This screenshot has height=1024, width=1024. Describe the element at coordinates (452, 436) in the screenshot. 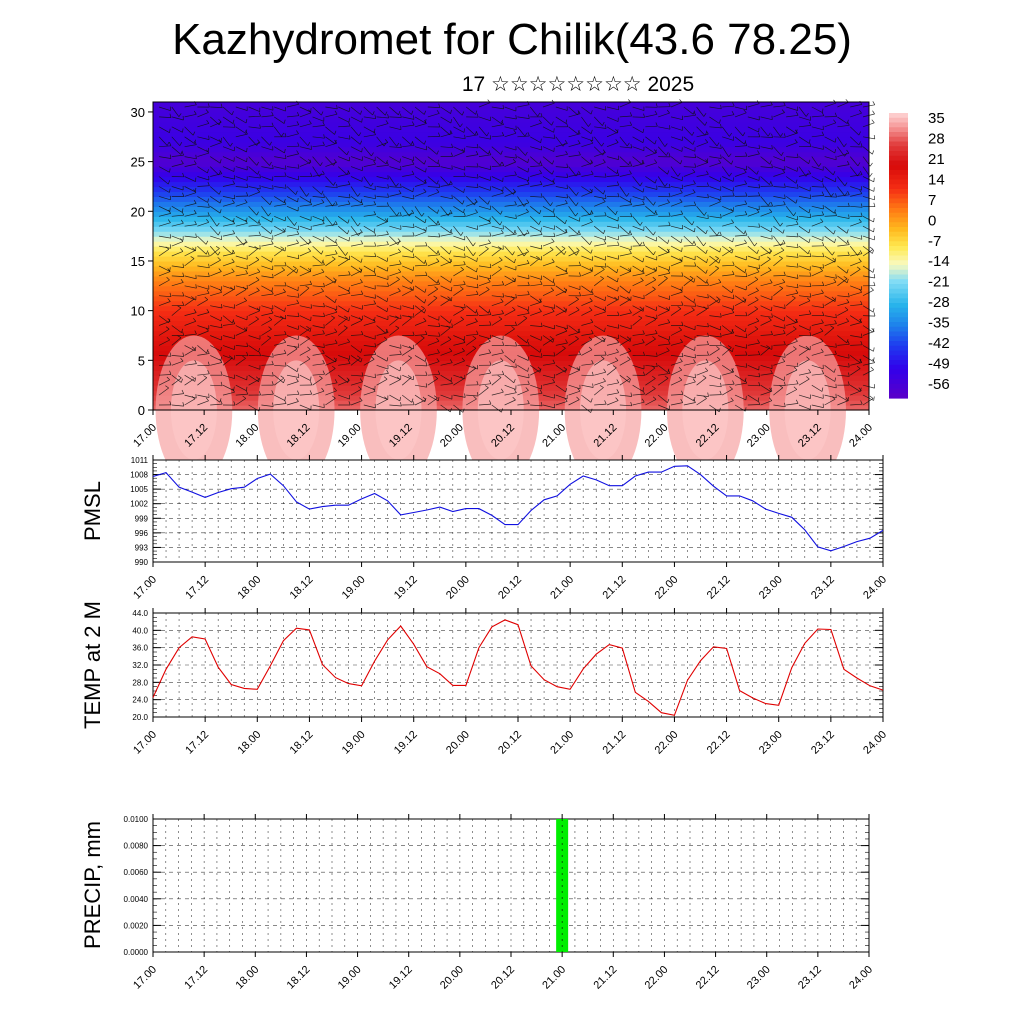

I see `x-tick-label: 20.00` at that location.